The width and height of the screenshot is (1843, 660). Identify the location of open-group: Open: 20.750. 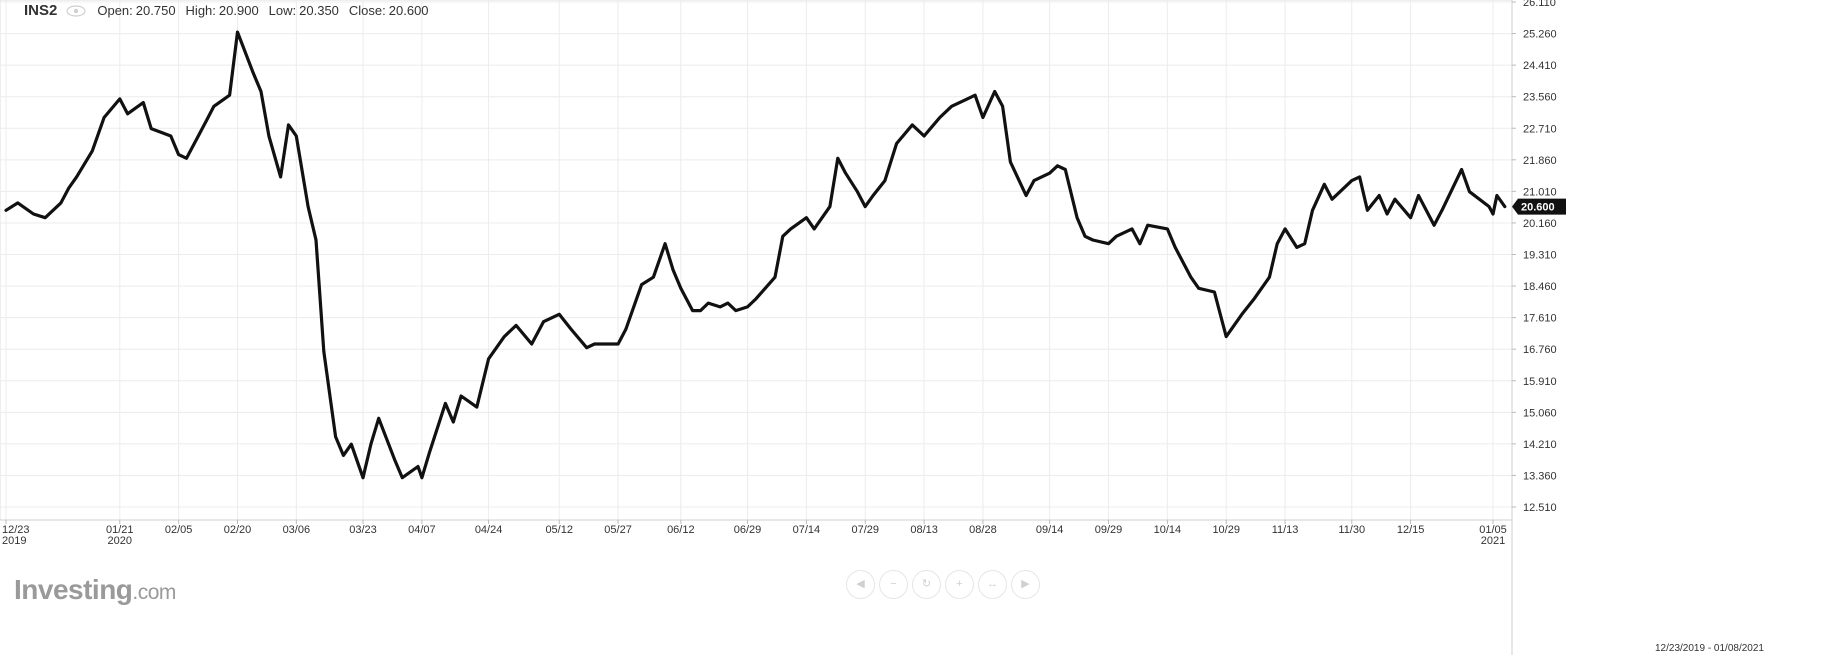
(136, 10).